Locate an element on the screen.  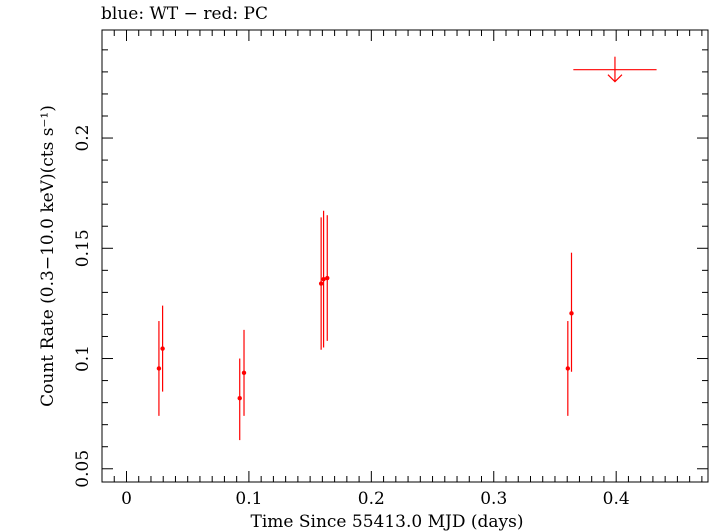
upper-limit-arrow-head is located at coordinates (615, 78).